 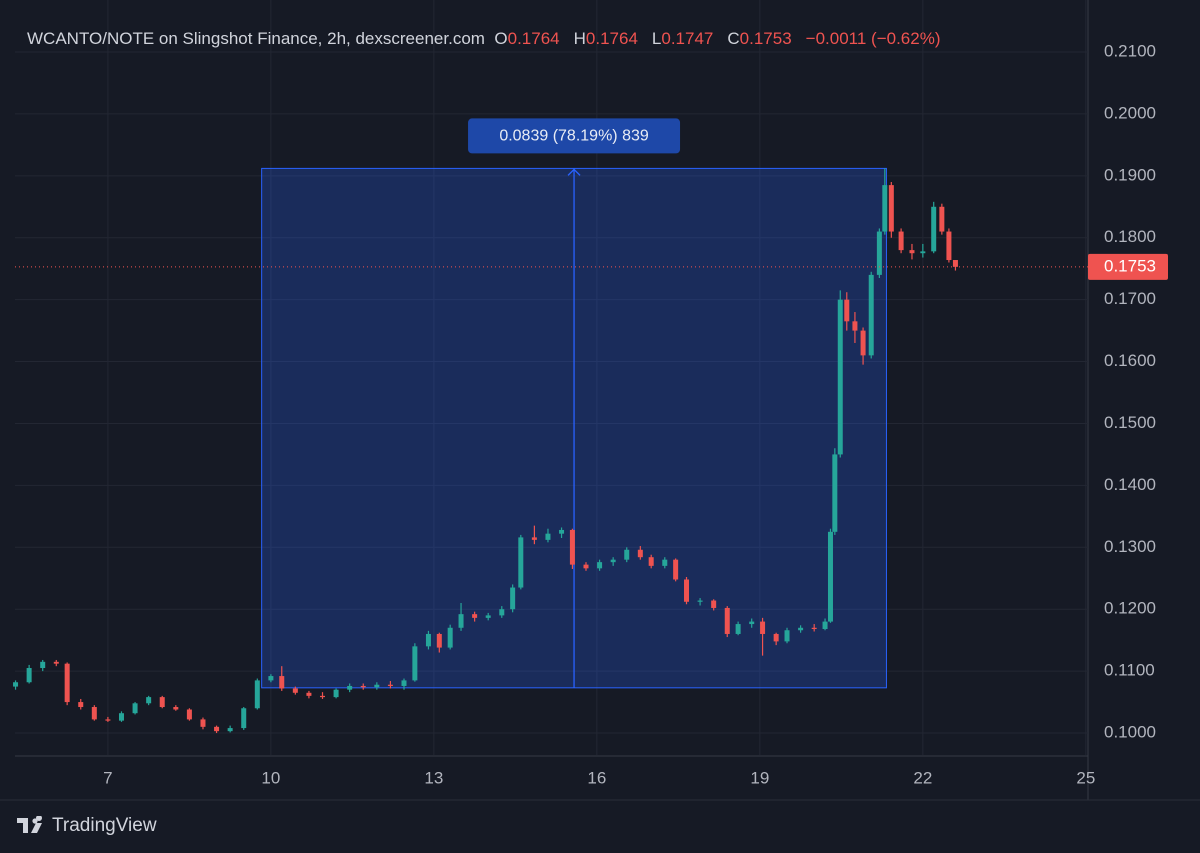 What do you see at coordinates (1130, 50) in the screenshot?
I see `y-tick-label: 0.2100` at bounding box center [1130, 50].